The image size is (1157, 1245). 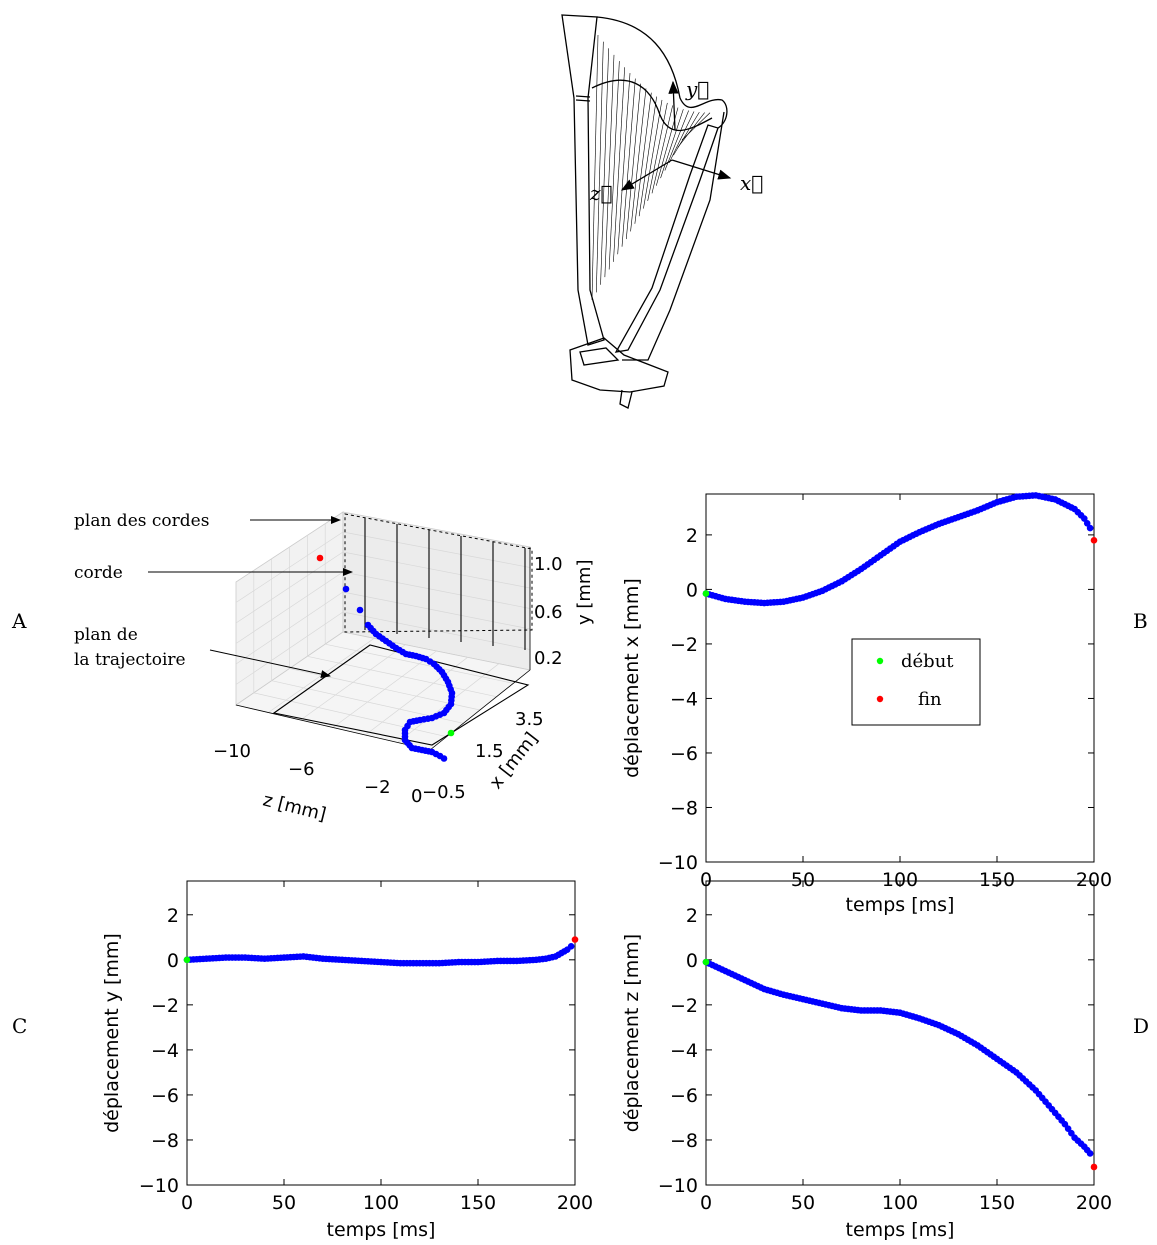 I want to click on annotation-strings-plane: plan des cordes, so click(x=141, y=521).